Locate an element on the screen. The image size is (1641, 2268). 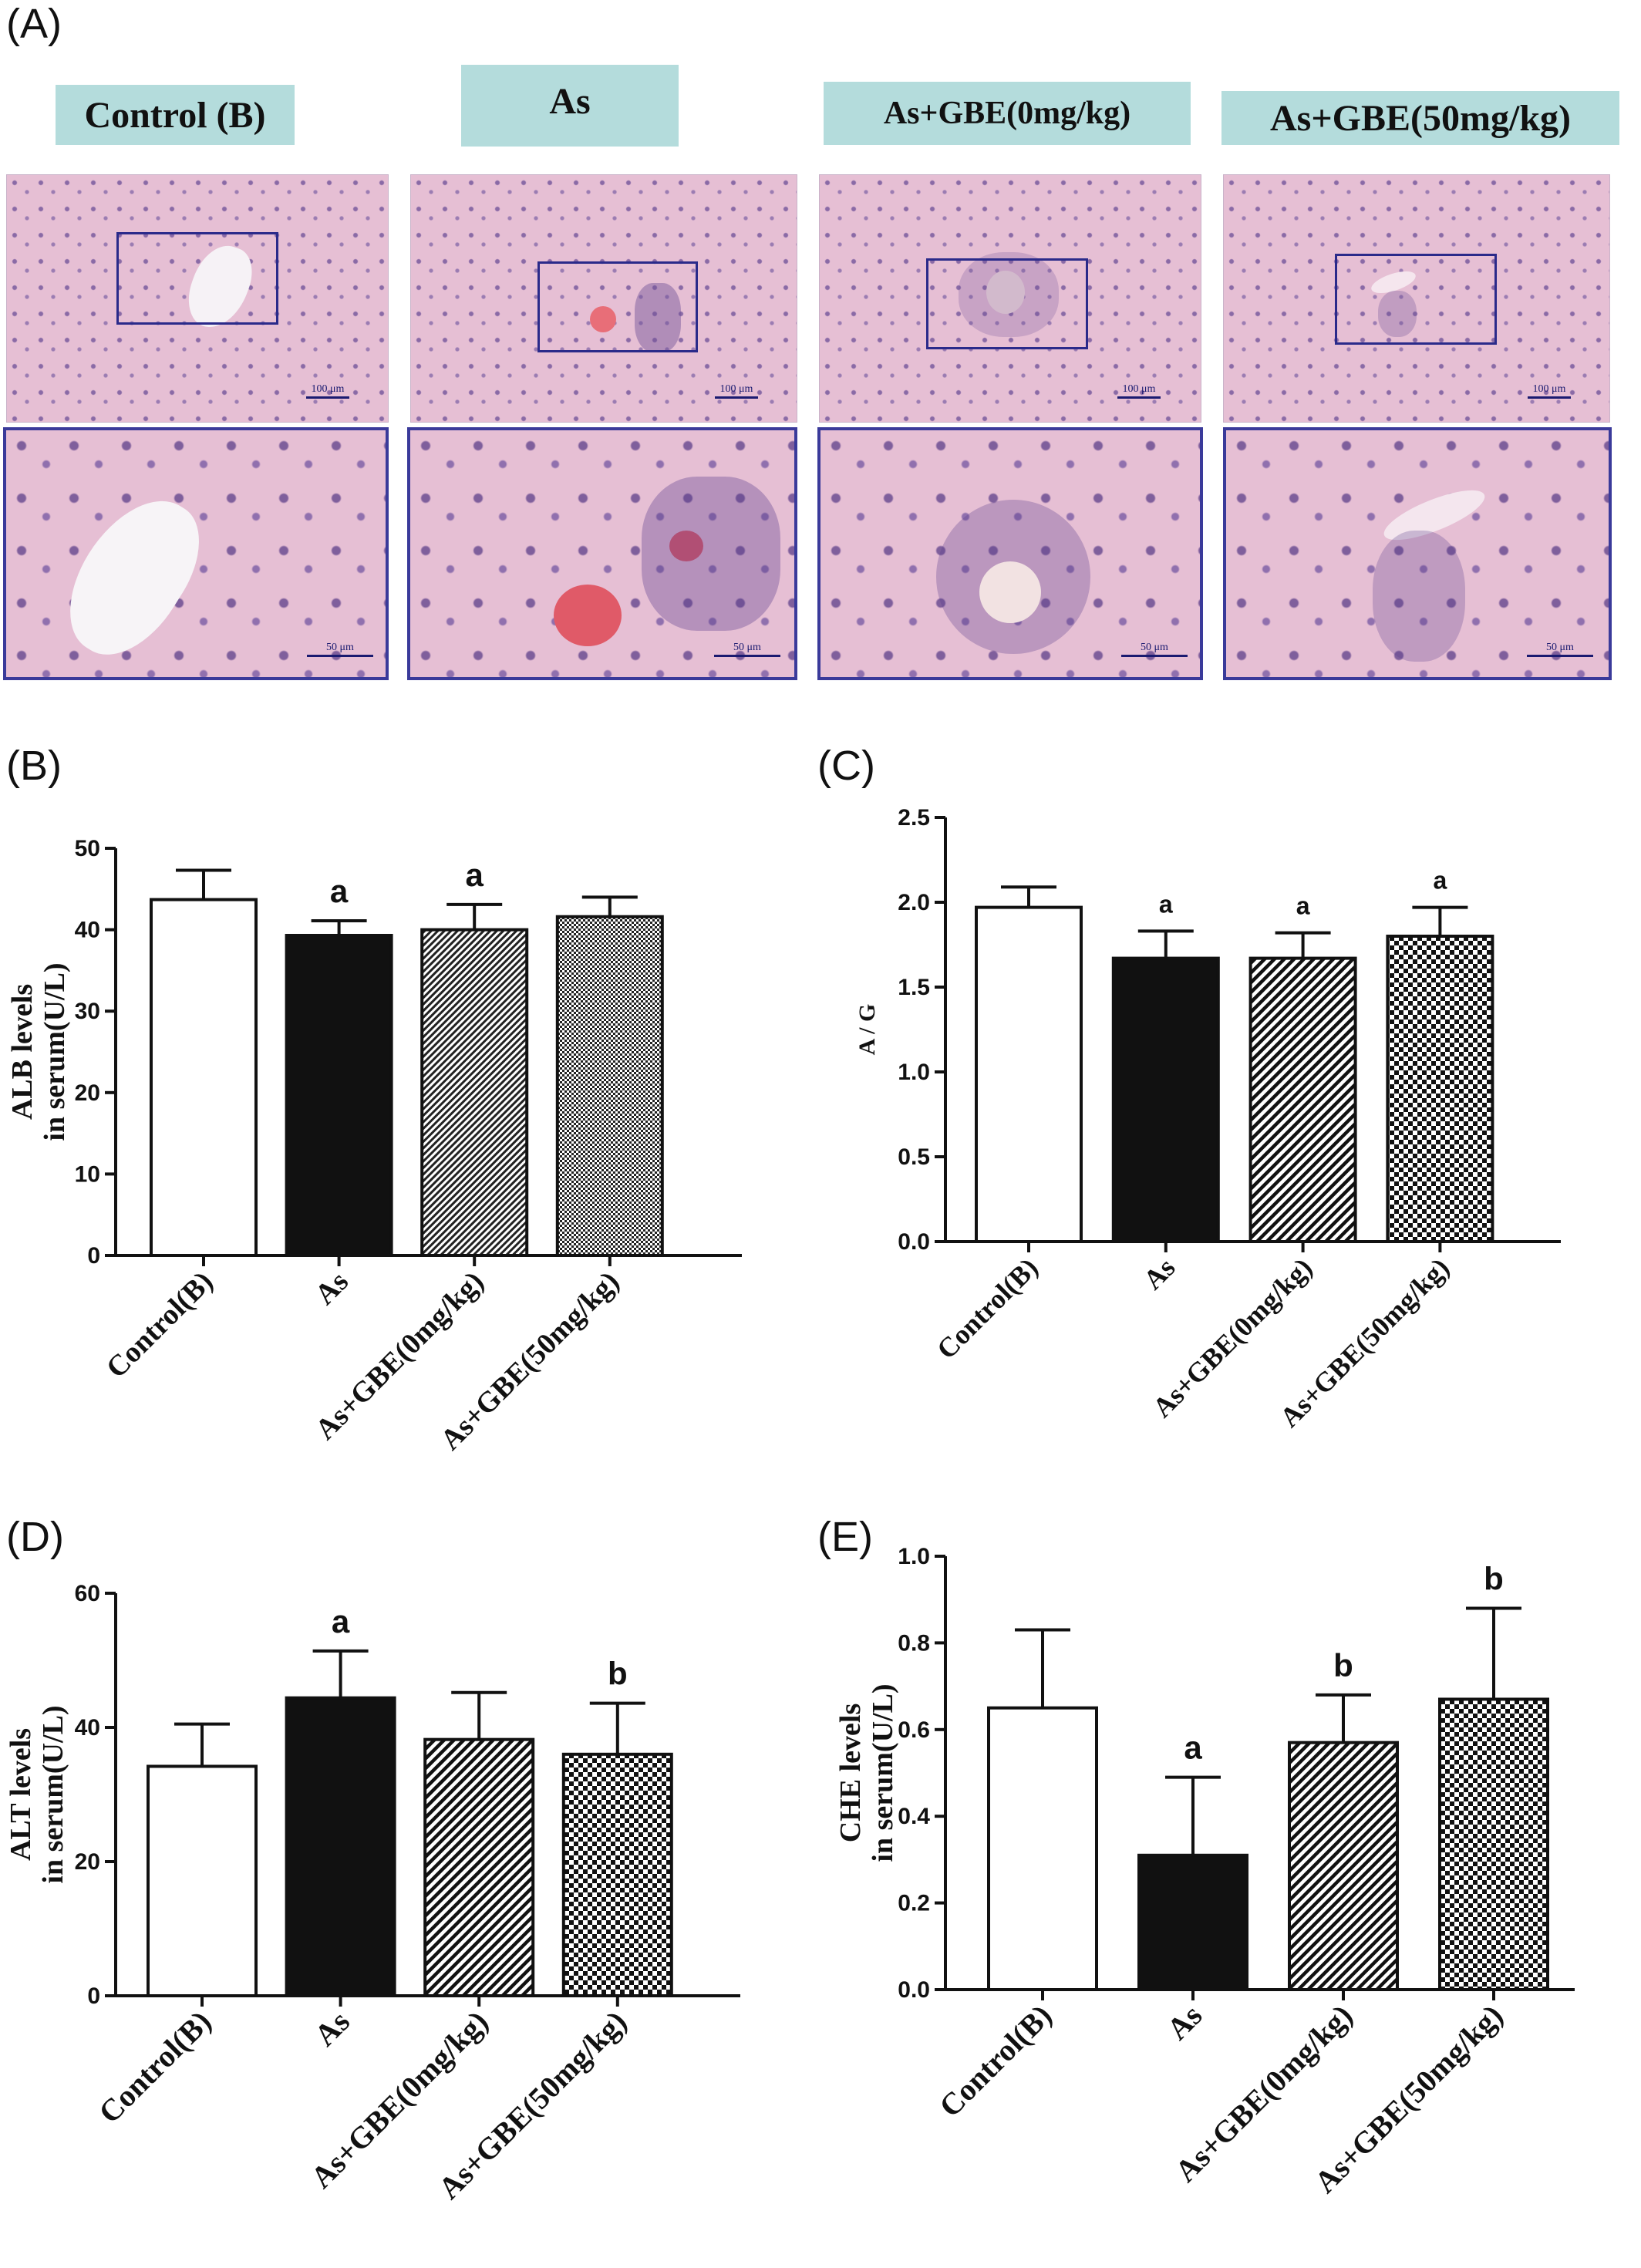
panel-d-letter: (D) is located at coordinates (35, 1537).